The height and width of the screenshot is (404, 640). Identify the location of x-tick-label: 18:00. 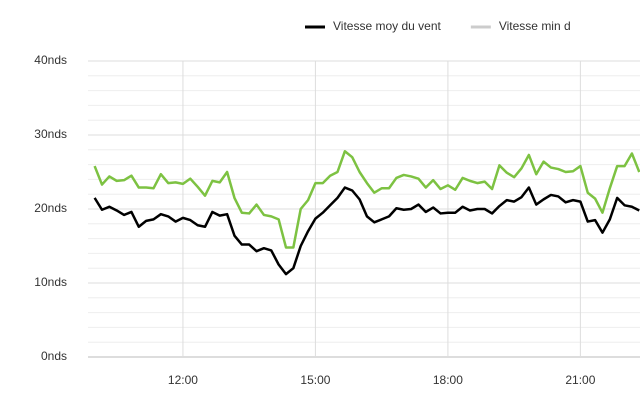
(448, 380).